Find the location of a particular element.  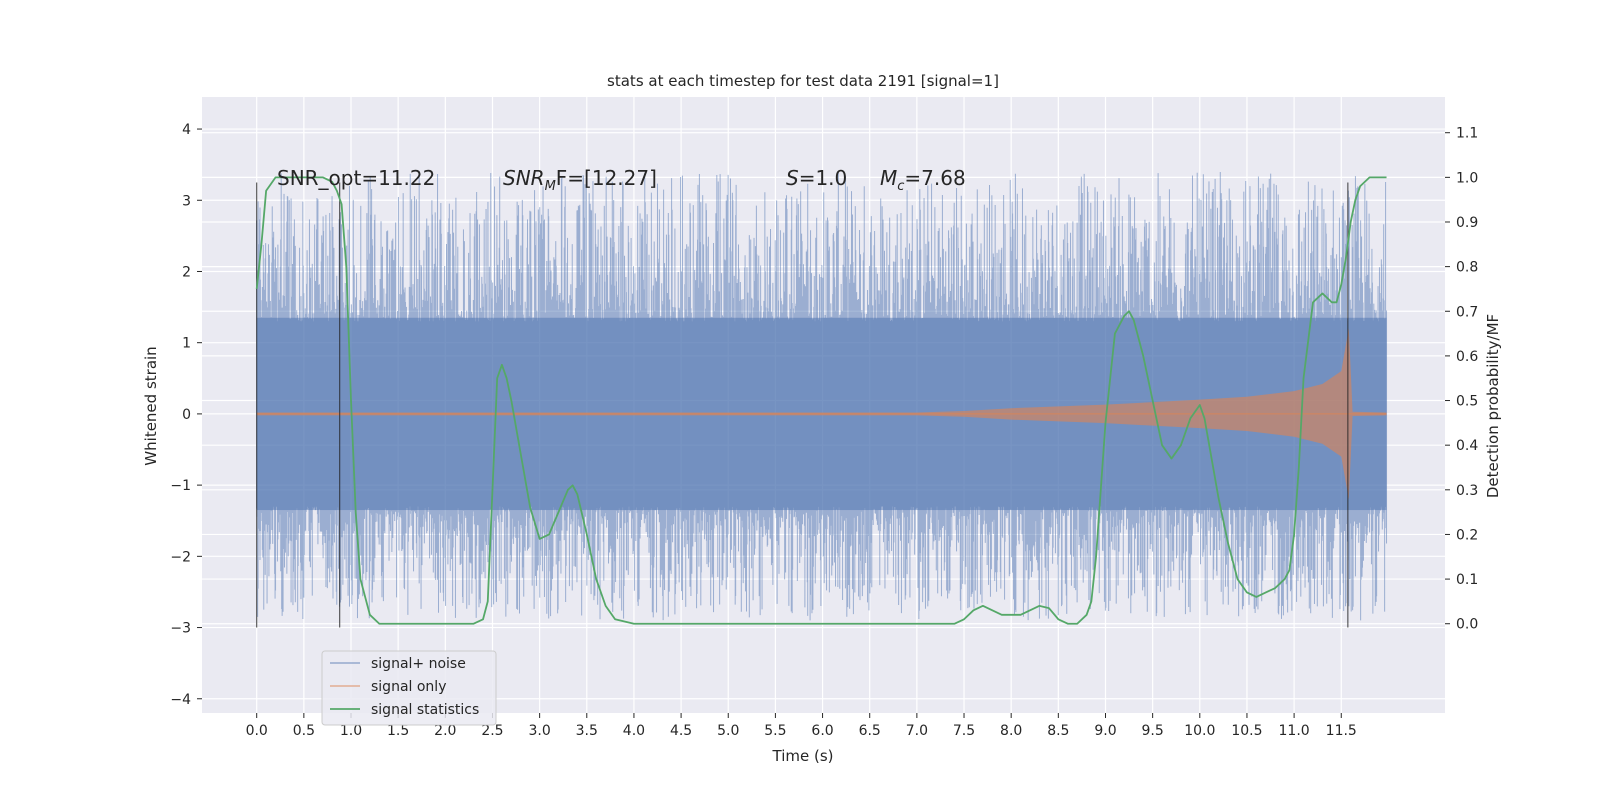

y-axis-right-label: Detection probability/MF is located at coordinates (1493, 406).